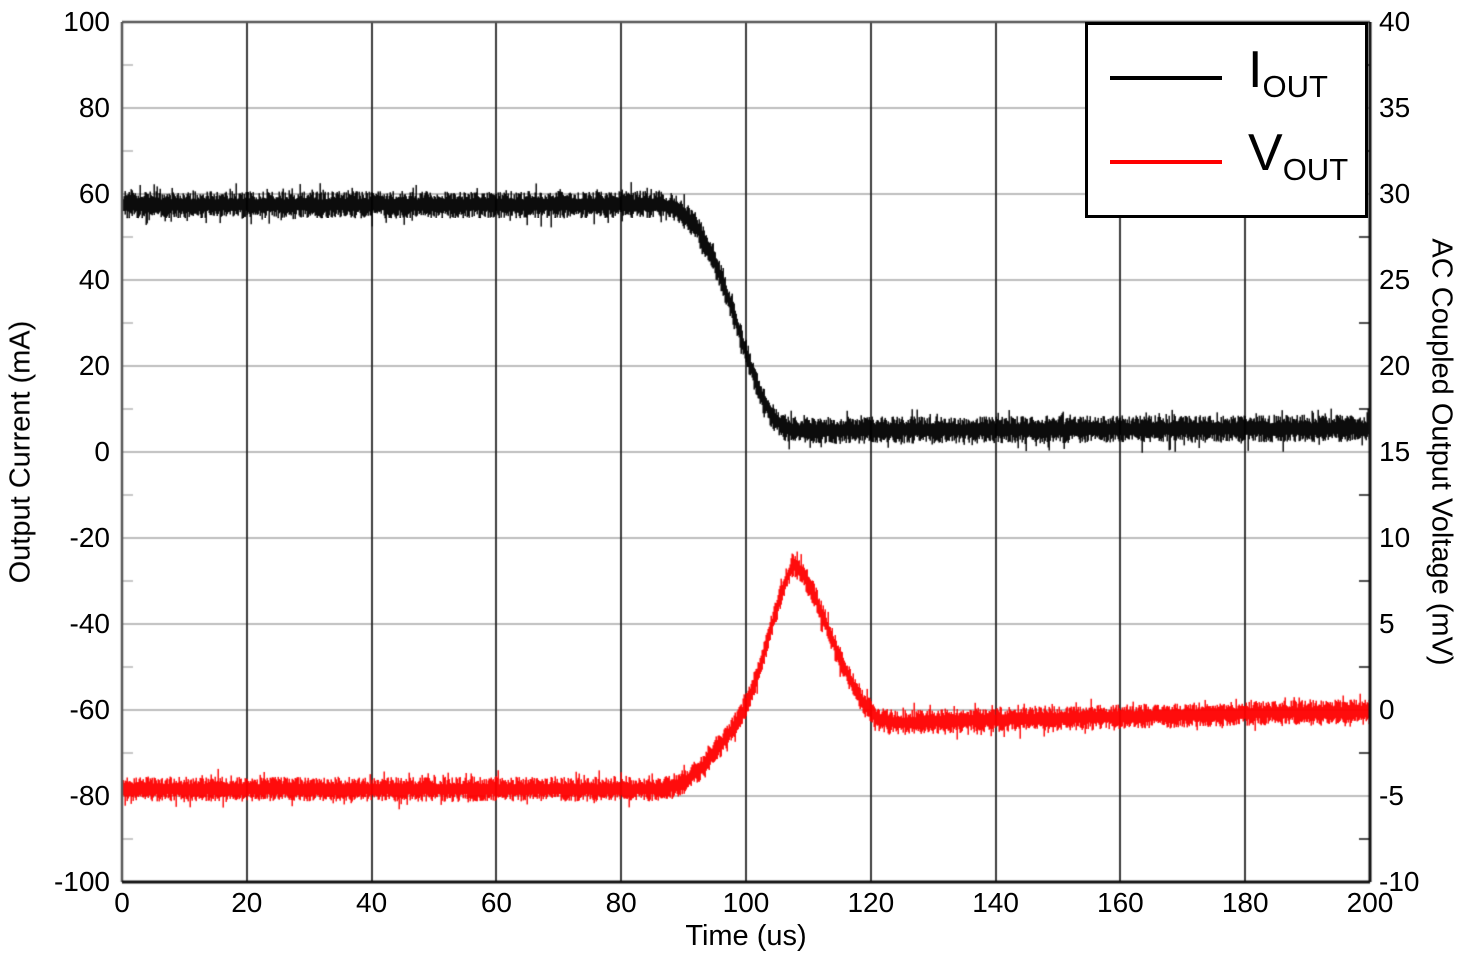 This screenshot has width=1465, height=961. I want to click on y-right-tick--10: -10, so click(1399, 881).